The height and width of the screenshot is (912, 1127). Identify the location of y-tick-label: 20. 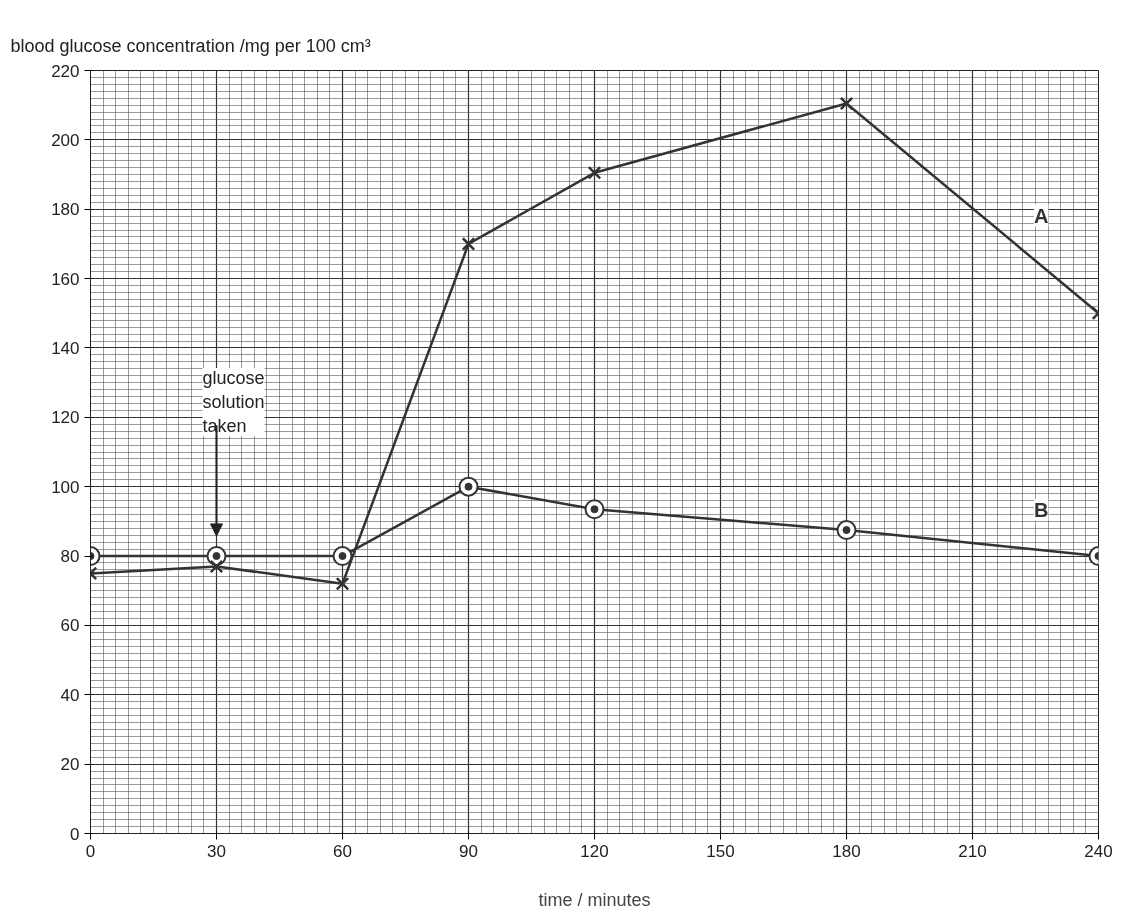
(70, 765).